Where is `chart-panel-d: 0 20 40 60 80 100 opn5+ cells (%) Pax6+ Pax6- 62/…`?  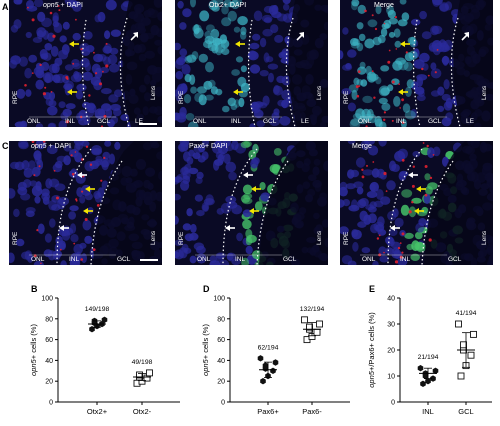 chart-panel-d: 0 20 40 60 80 100 opn5+ cells (%) Pax6+ Pax6- 62/… is located at coordinates (275, 356).